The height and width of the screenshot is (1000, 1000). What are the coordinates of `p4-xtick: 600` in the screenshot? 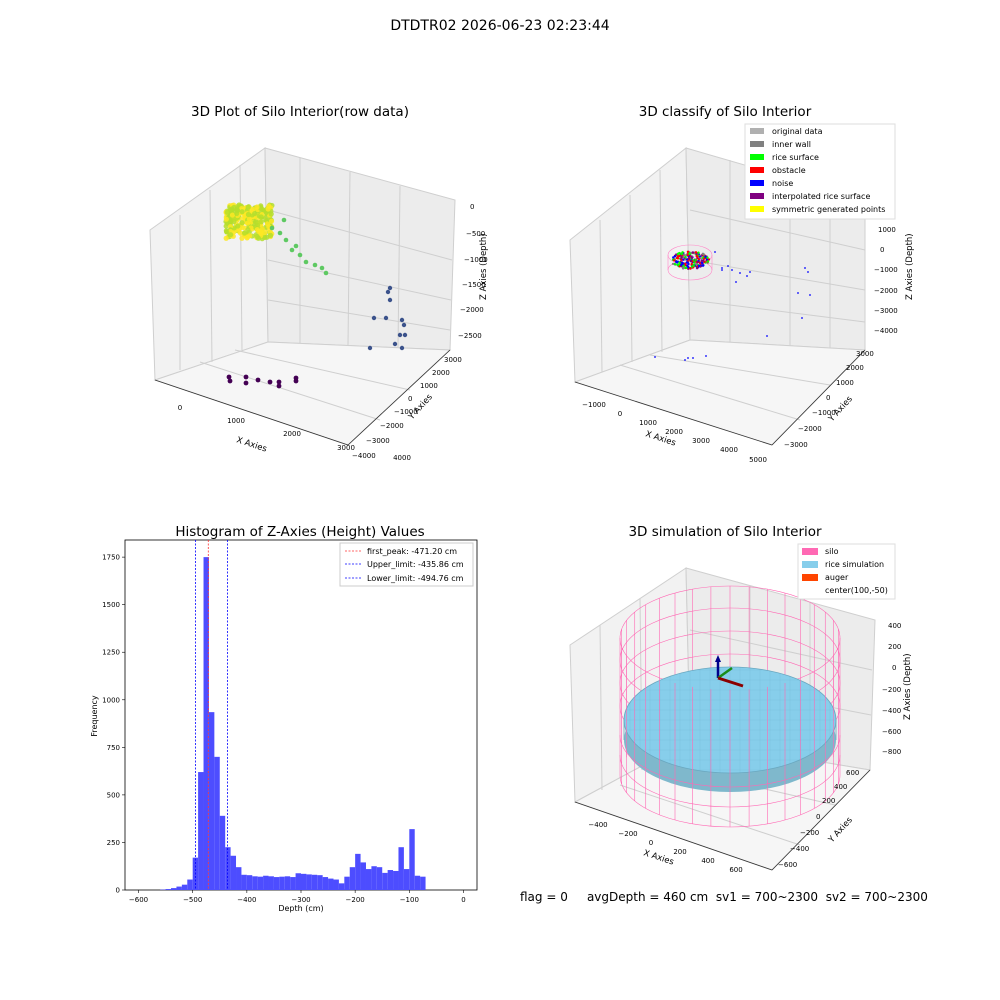 It's located at (735, 870).